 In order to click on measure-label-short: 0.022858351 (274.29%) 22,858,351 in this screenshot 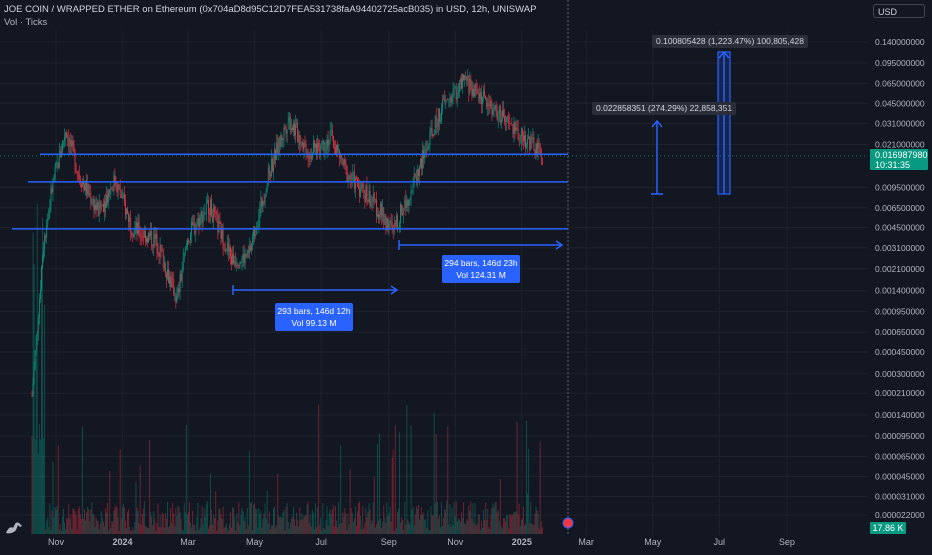, I will do `click(664, 108)`.